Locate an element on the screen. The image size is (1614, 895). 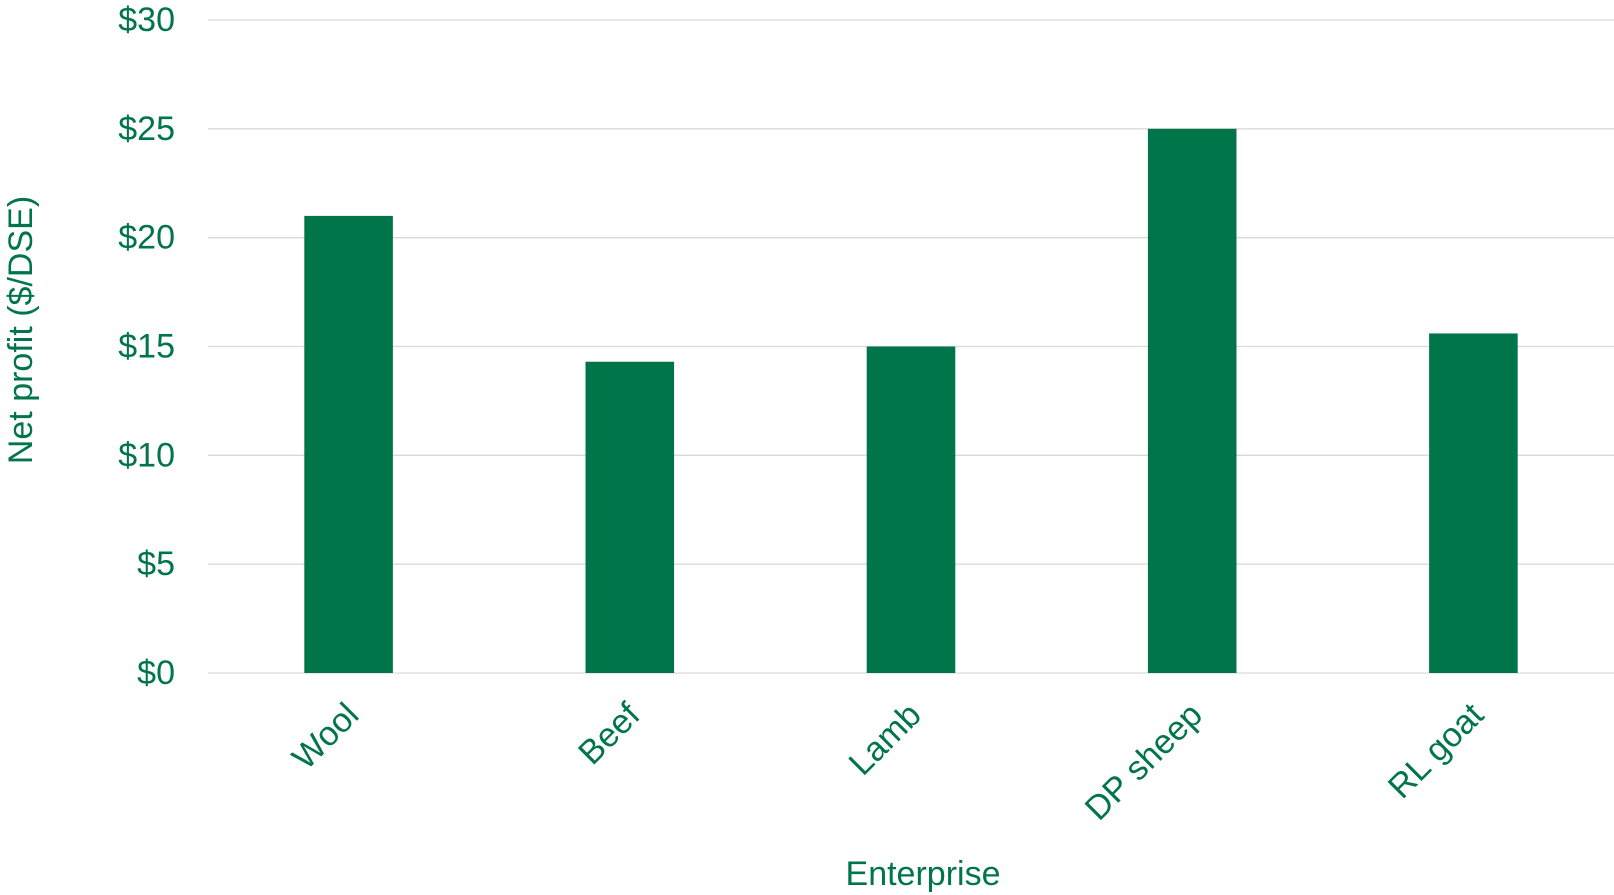
x-tick-label: Lamb is located at coordinates (885, 739).